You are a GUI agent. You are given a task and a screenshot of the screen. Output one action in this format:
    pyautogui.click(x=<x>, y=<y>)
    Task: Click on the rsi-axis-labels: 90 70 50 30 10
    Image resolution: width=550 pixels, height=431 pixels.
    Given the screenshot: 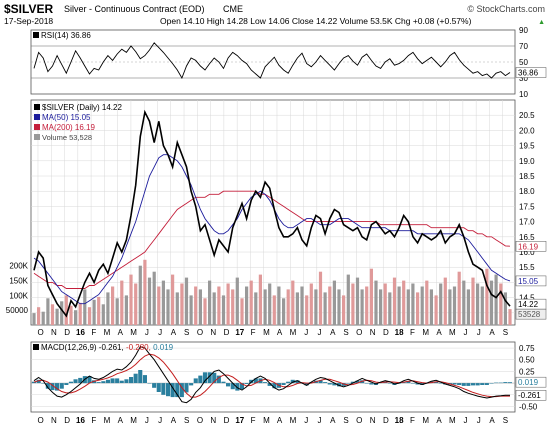 What is the action you would take?
    pyautogui.click(x=523, y=62)
    